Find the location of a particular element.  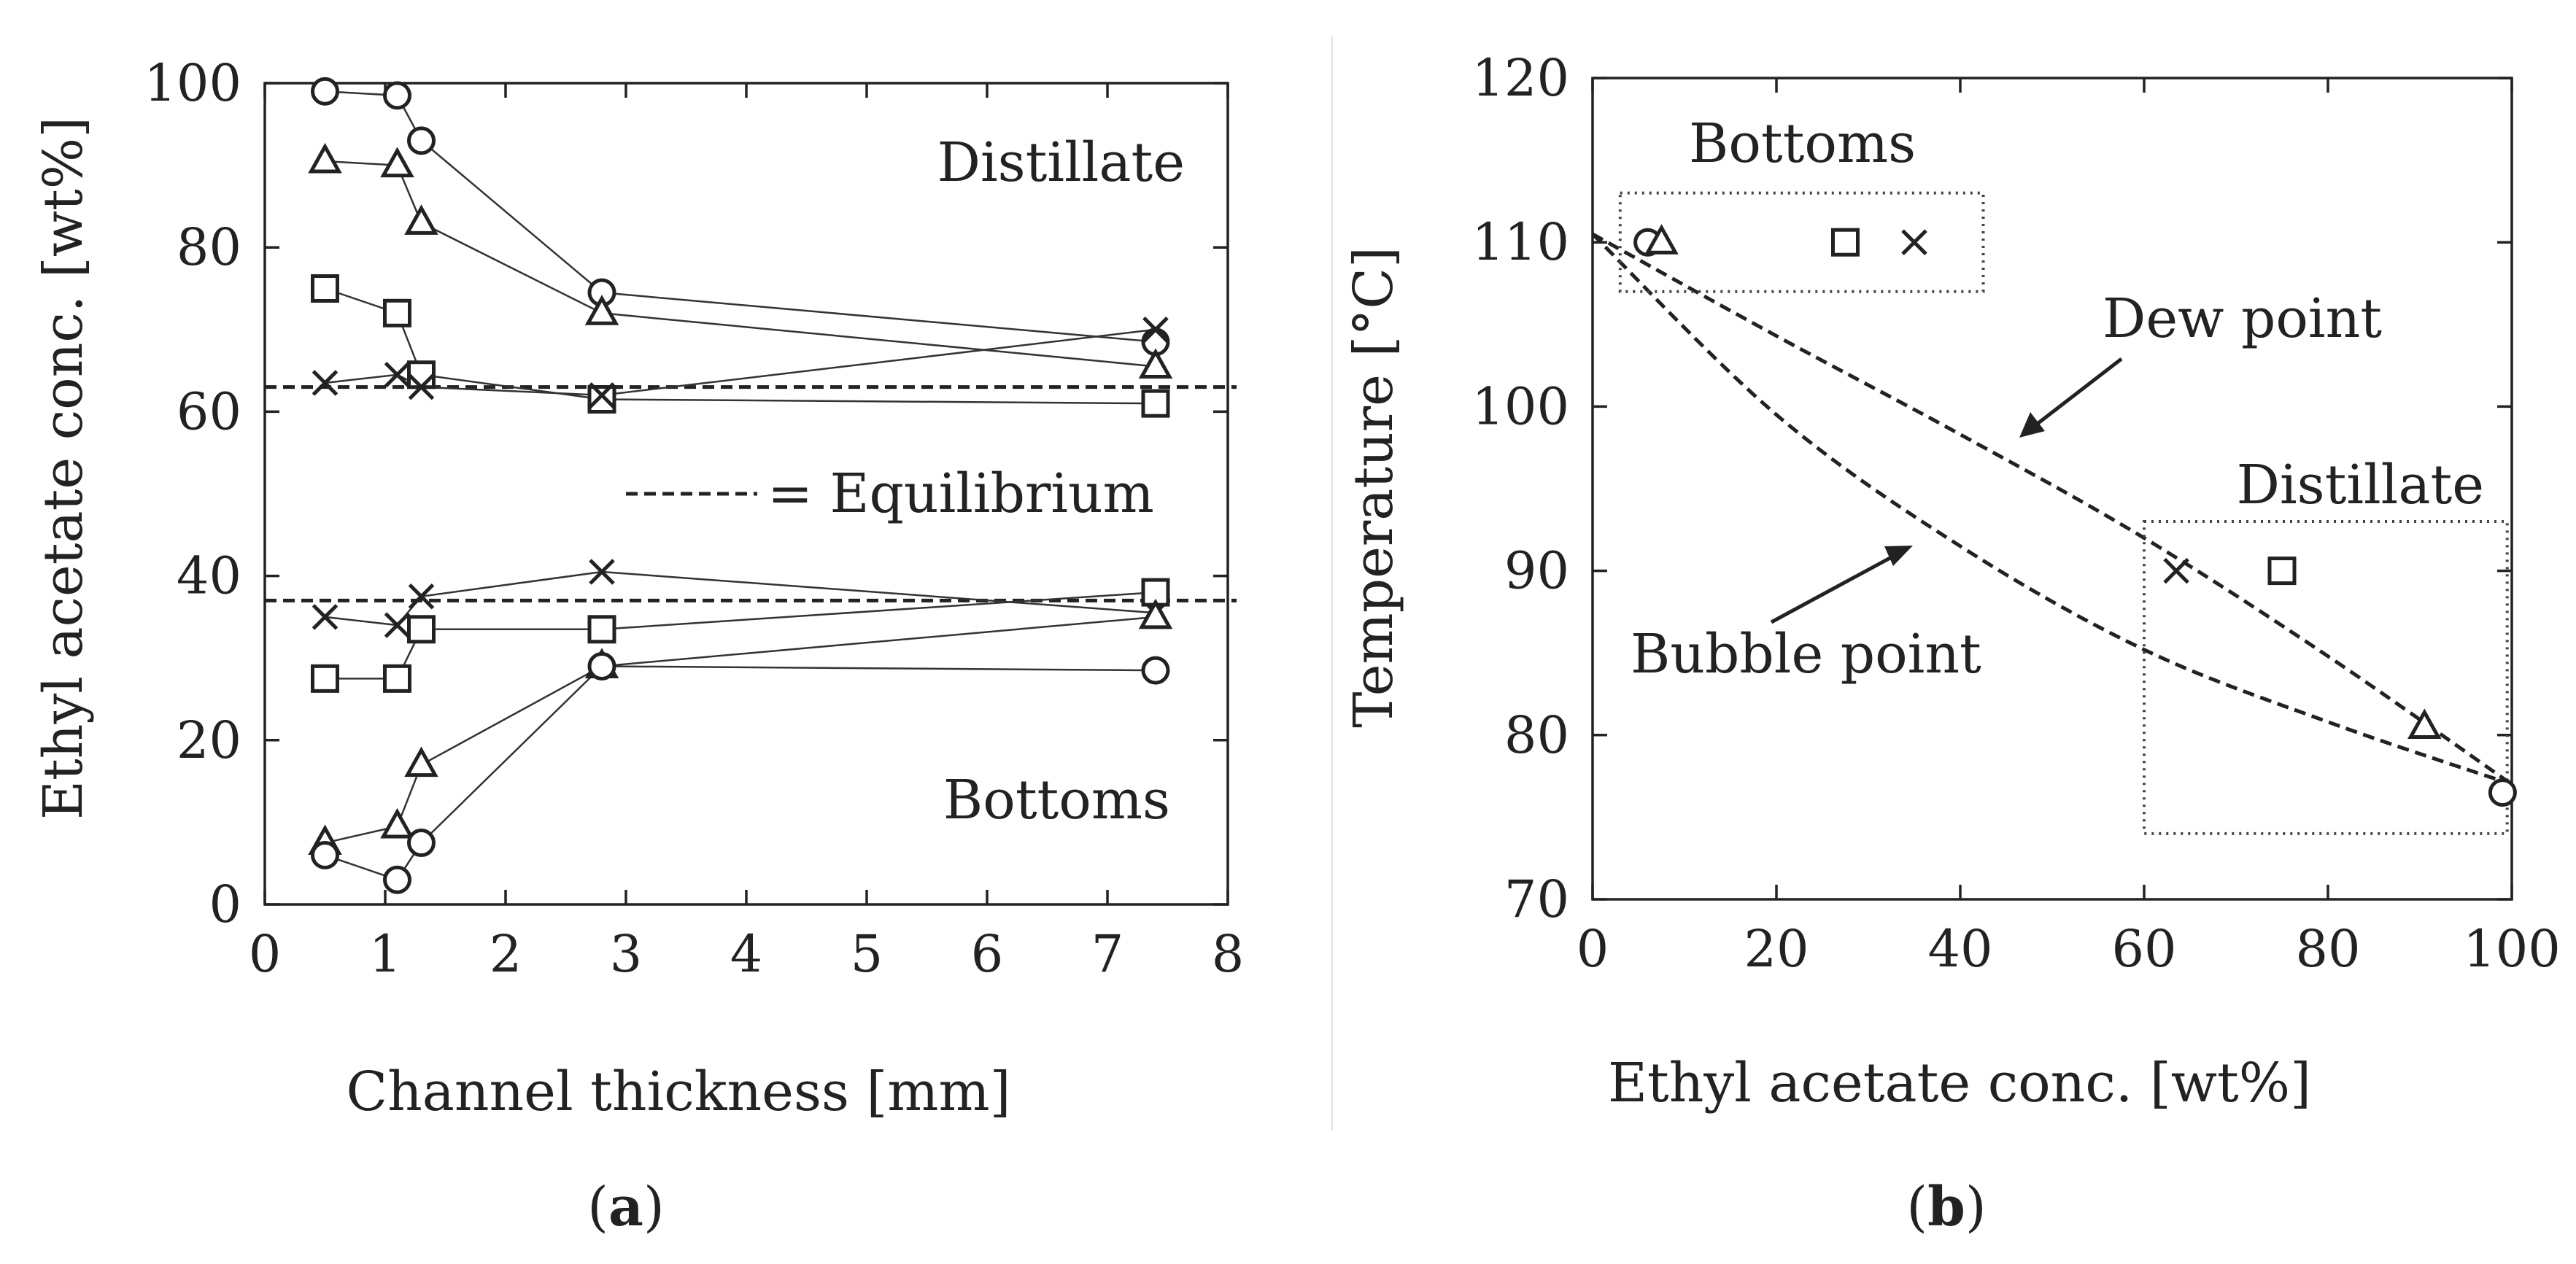

panel-a-caption: (a) is located at coordinates (626, 1207).